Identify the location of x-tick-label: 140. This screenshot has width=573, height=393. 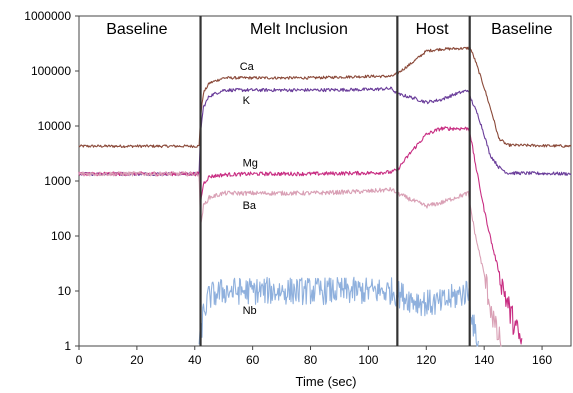
(484, 360).